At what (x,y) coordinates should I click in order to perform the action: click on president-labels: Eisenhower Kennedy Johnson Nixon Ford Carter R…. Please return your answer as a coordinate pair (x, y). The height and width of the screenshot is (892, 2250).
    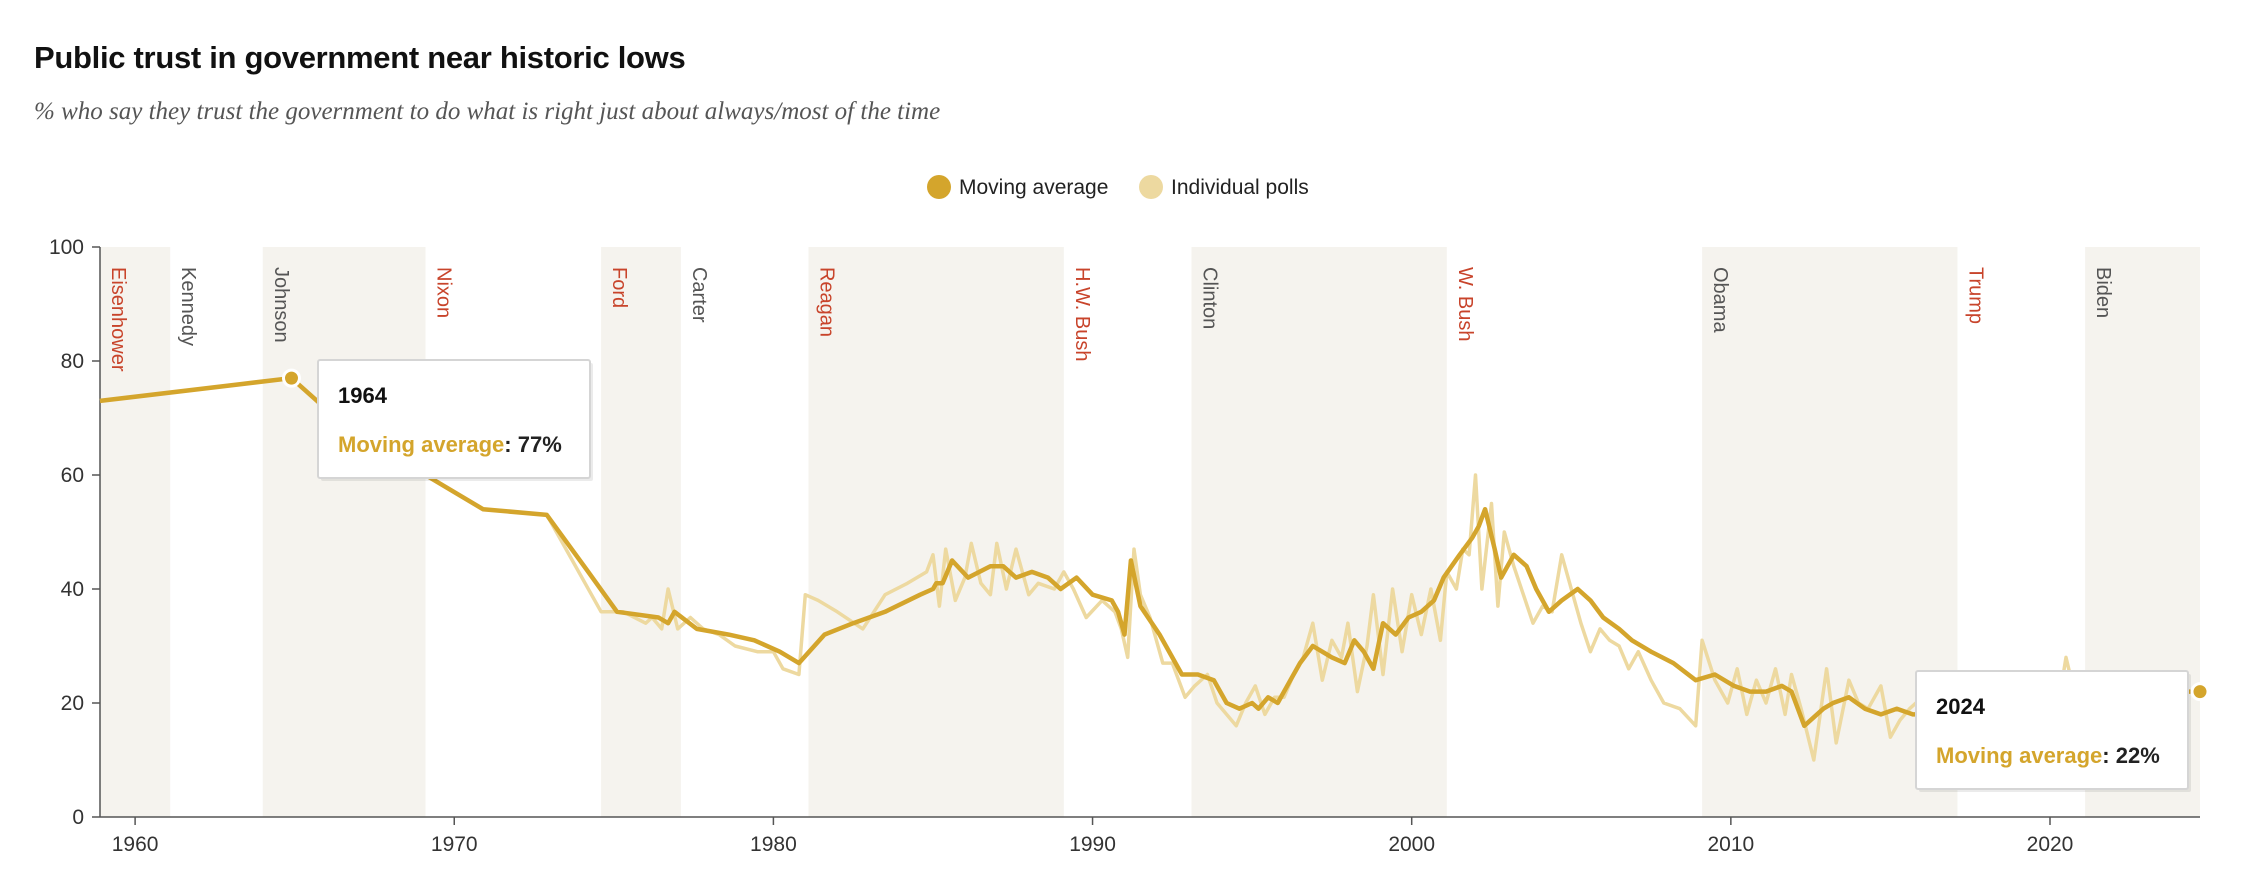
    Looking at the image, I should click on (1110, 319).